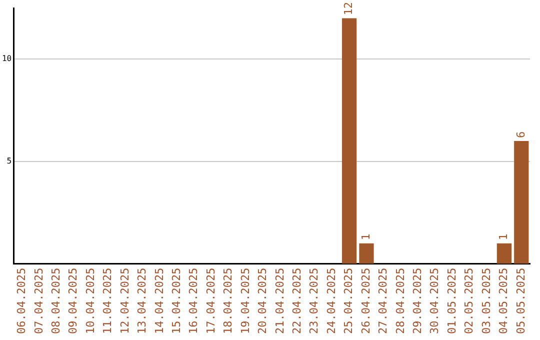 The width and height of the screenshot is (540, 340). Describe the element at coordinates (90, 301) in the screenshot. I see `x-tick-label: 10.04.2025` at that location.